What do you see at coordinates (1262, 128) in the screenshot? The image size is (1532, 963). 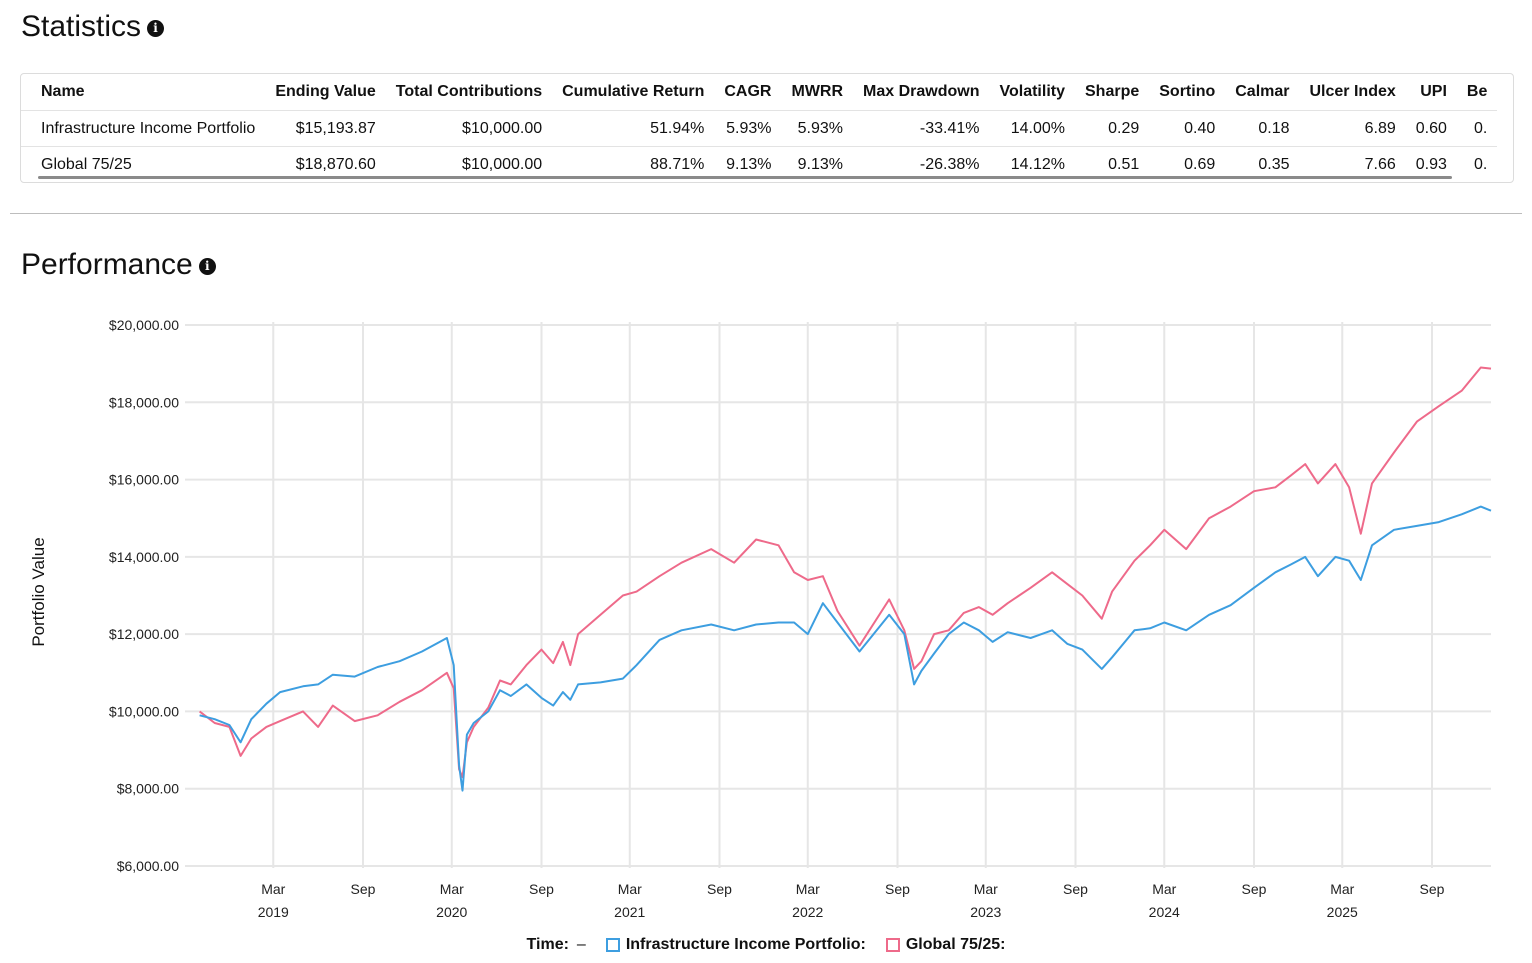 I see `table-cell: 0.18` at bounding box center [1262, 128].